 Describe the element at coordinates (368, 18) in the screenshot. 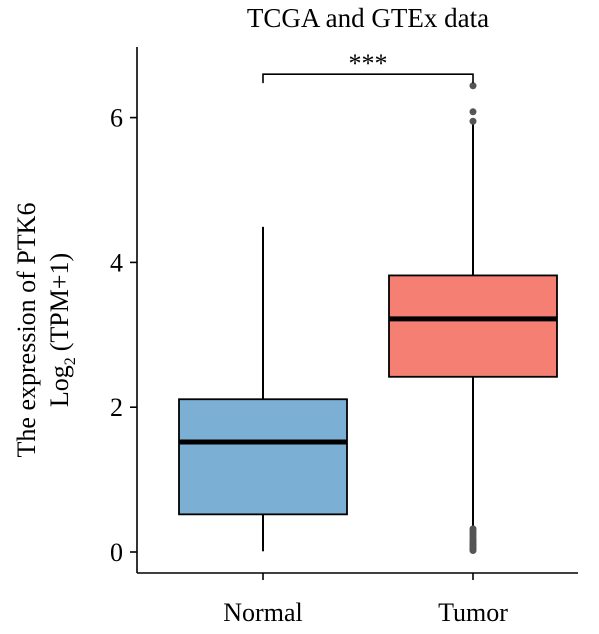

I see `chart-title: TCGA and GTEx data` at that location.